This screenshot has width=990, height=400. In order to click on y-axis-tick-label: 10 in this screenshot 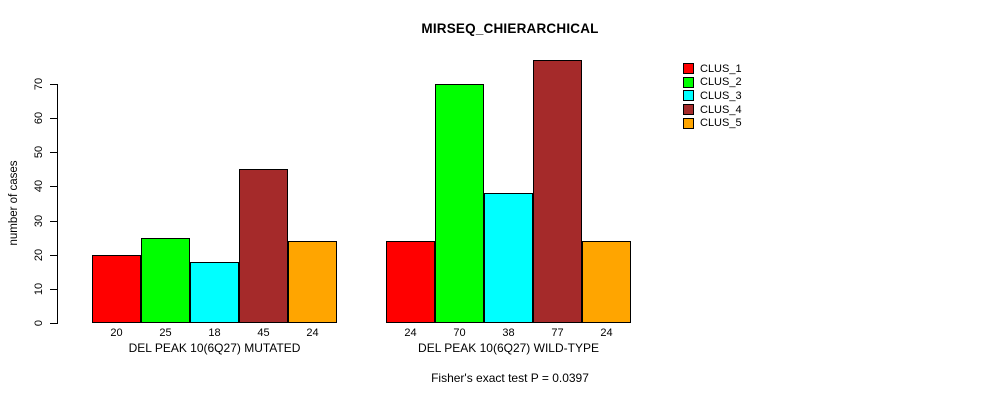, I will do `click(39, 289)`.